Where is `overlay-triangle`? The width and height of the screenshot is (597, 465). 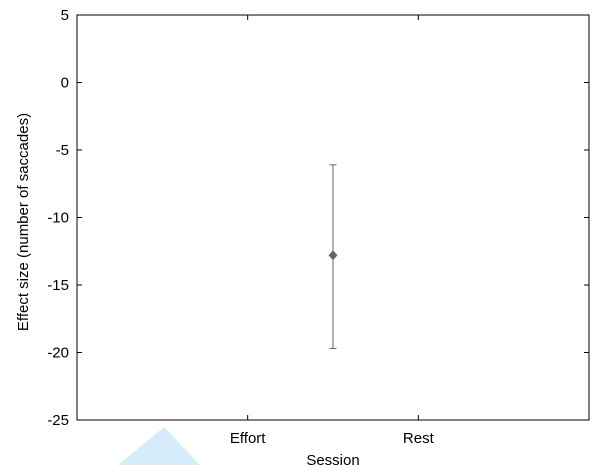
overlay-triangle is located at coordinates (159, 446).